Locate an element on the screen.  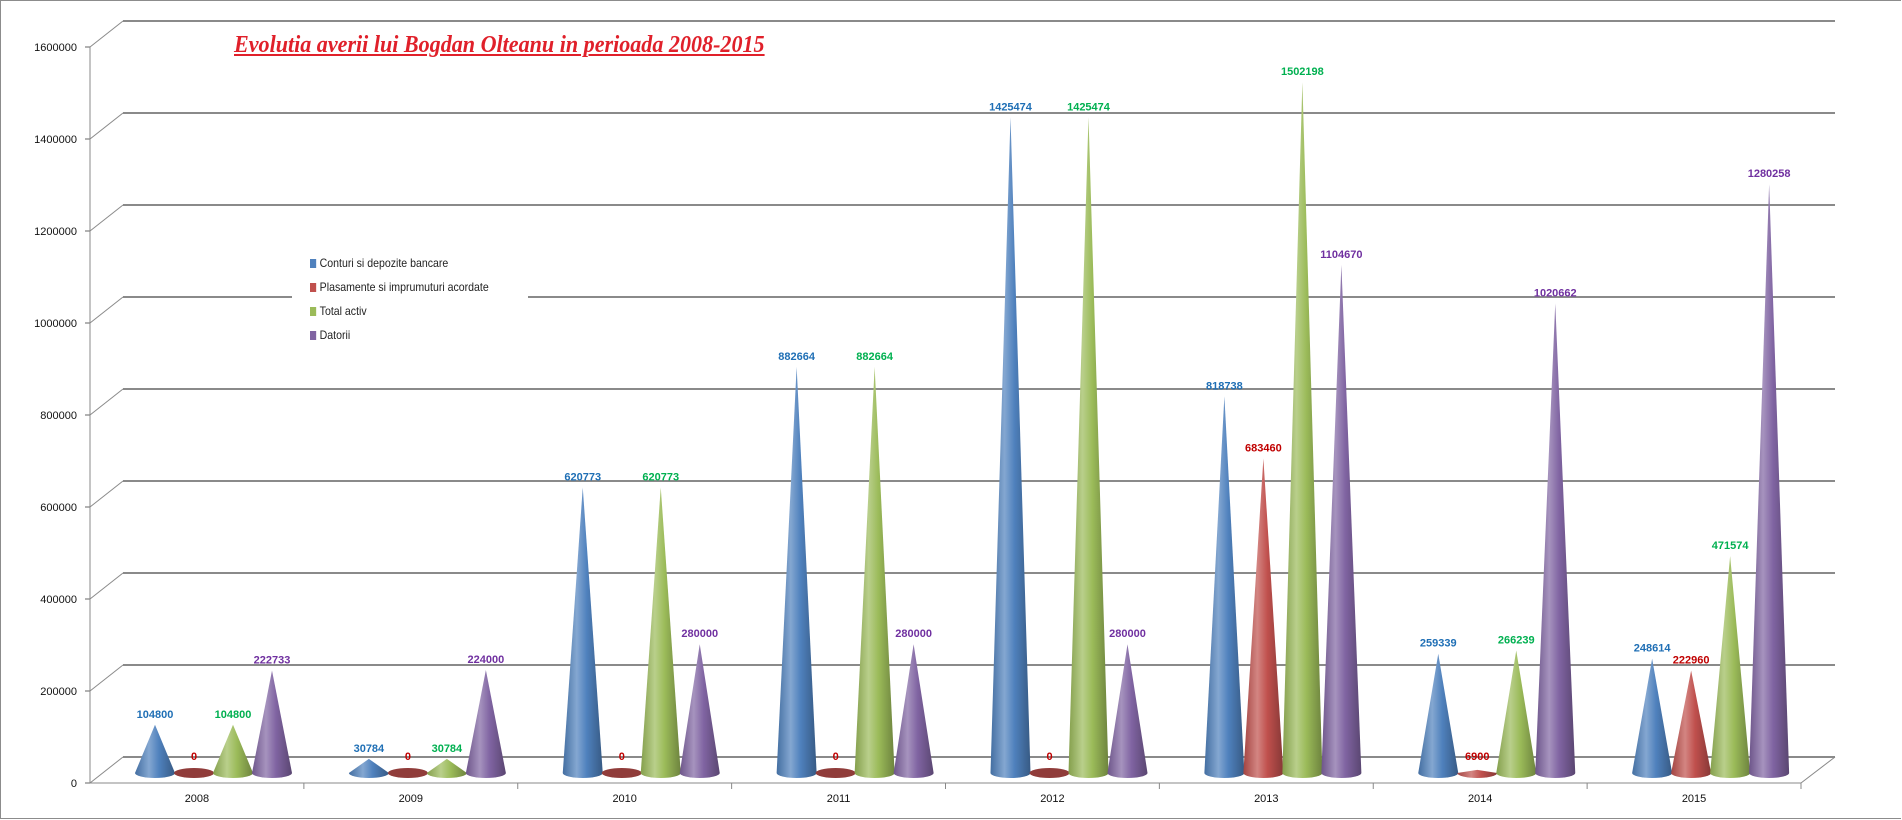
legend-item: Conturi si depozite bancare is located at coordinates (379, 263).